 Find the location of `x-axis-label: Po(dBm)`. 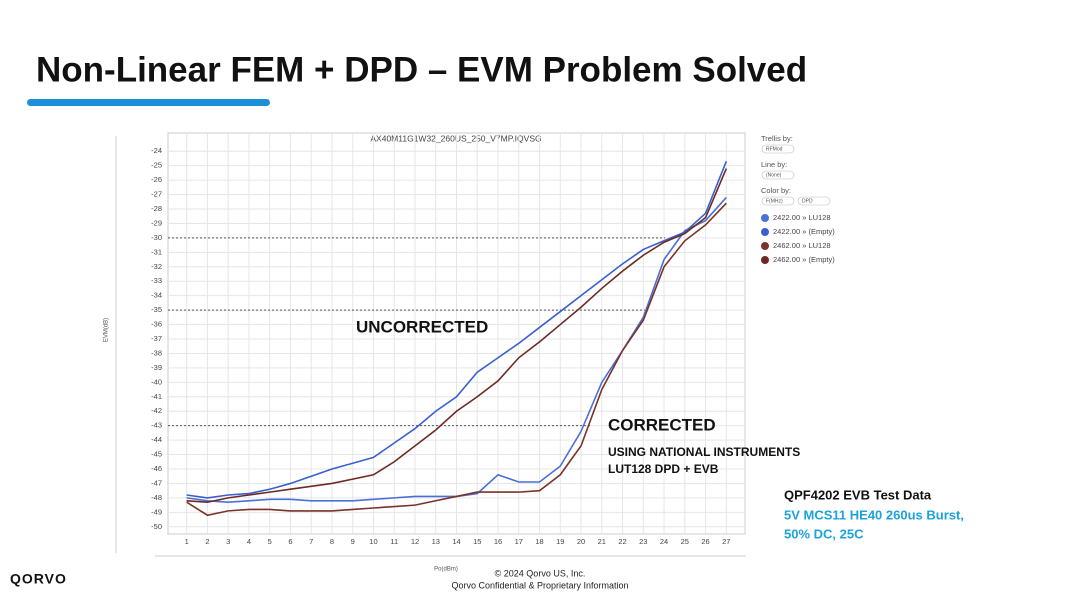

x-axis-label: Po(dBm) is located at coordinates (446, 570).